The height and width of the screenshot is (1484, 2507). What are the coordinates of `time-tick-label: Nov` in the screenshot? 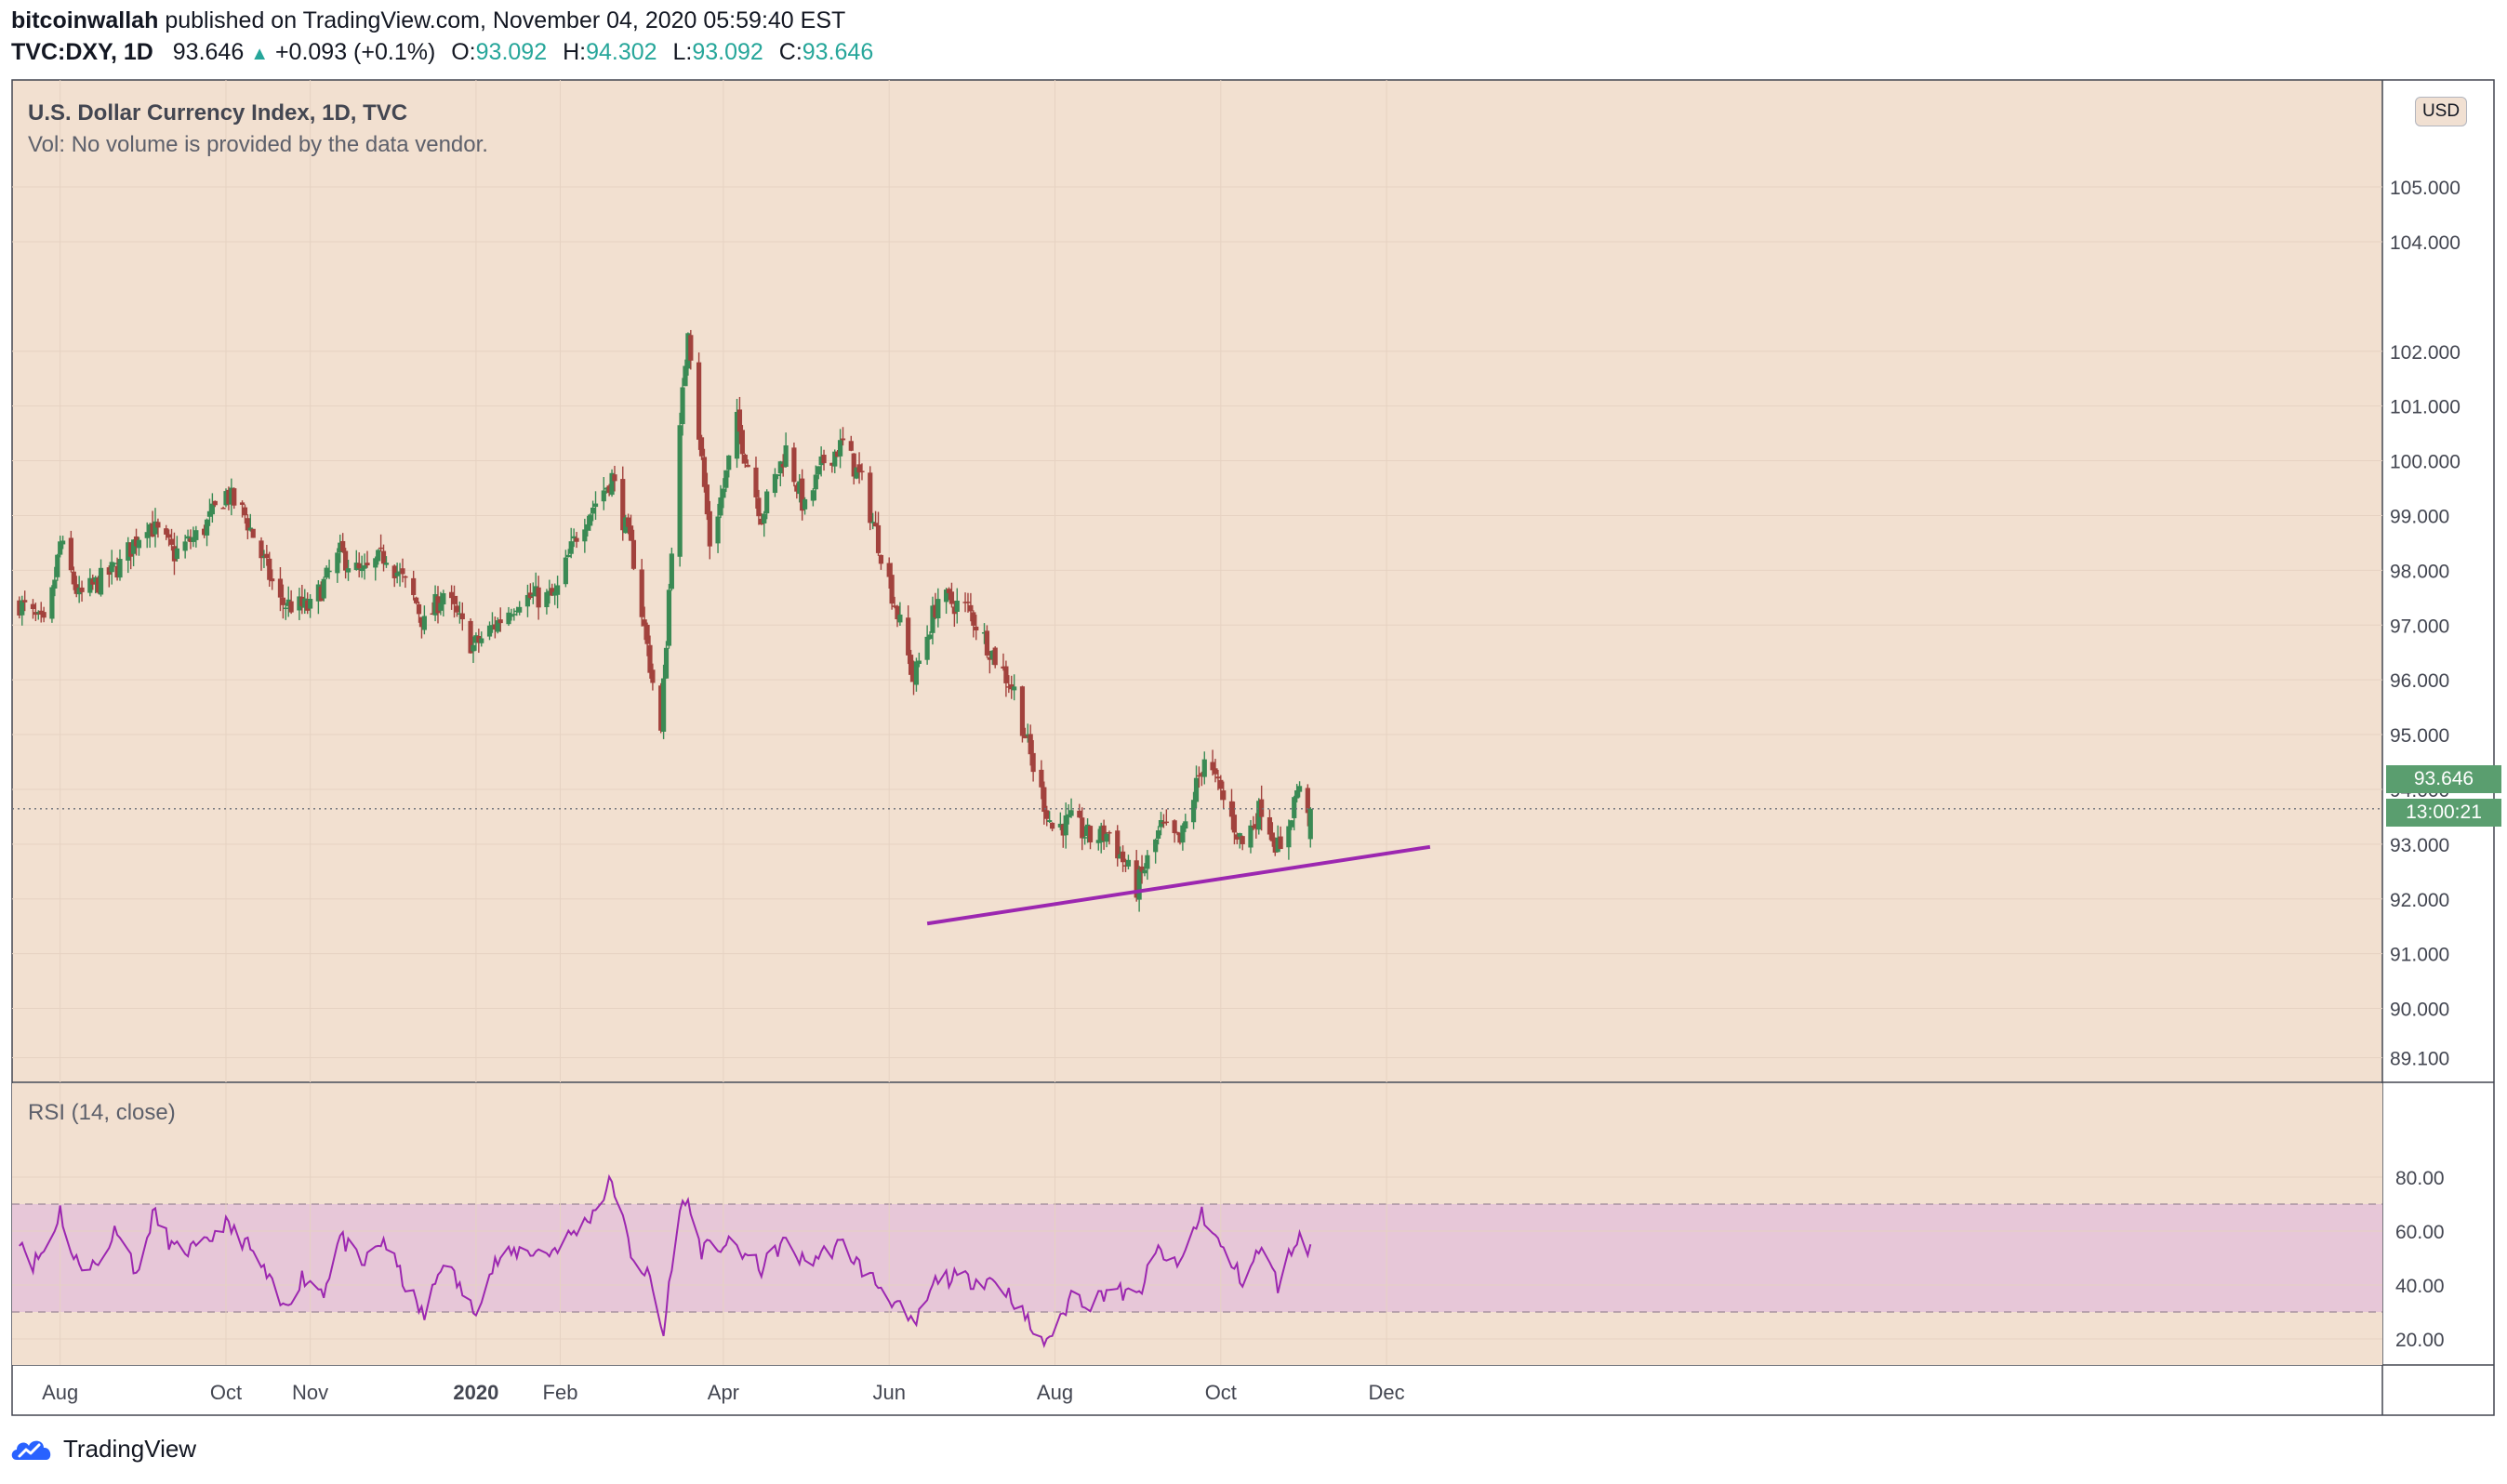 It's located at (310, 1392).